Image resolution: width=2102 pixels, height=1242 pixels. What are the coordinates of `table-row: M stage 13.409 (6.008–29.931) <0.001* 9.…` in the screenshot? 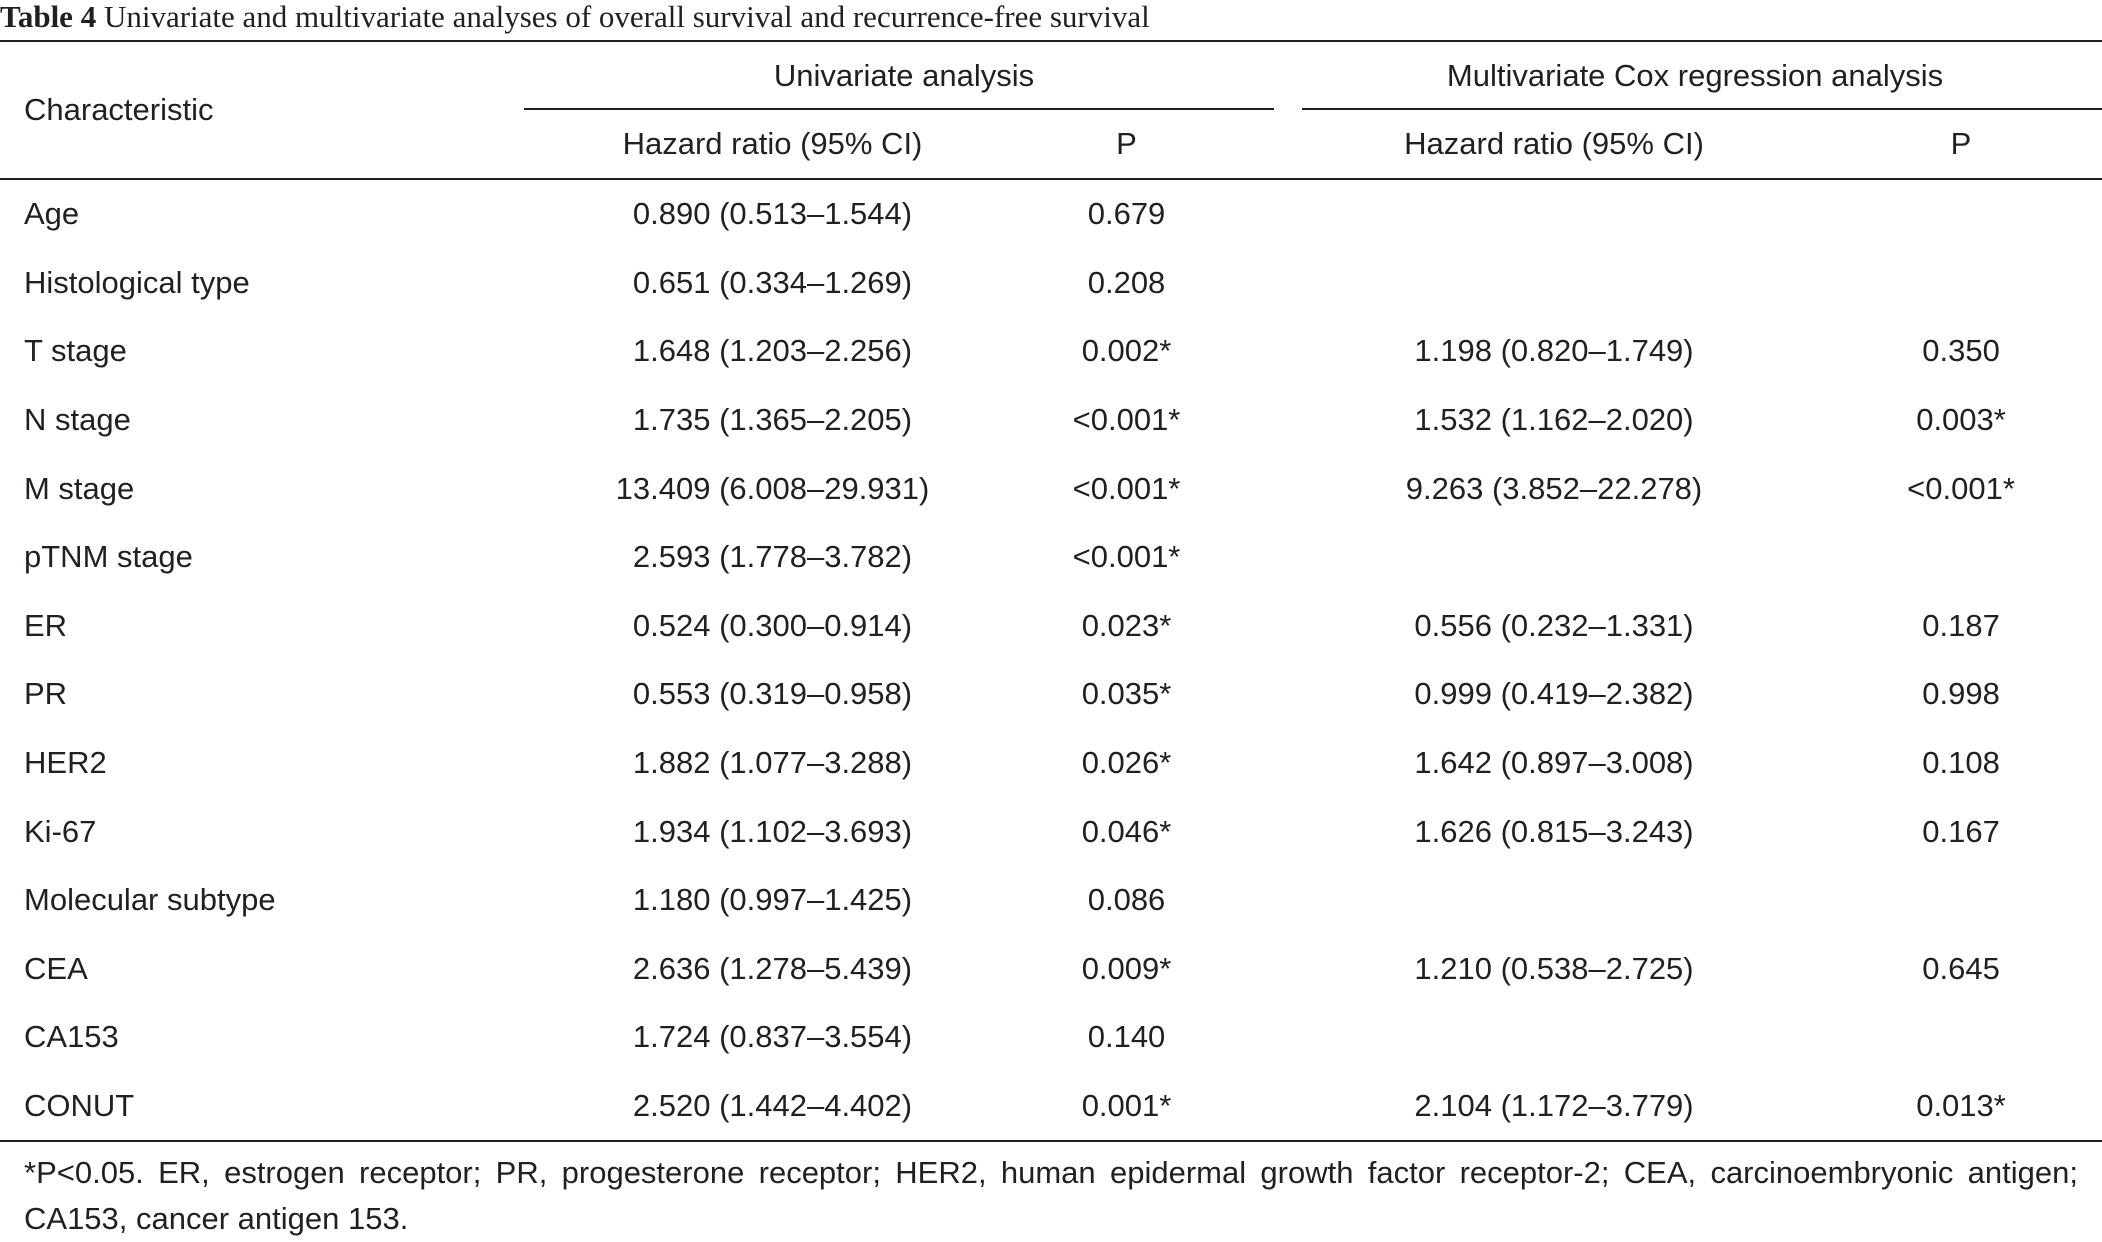 It's located at (1051, 488).